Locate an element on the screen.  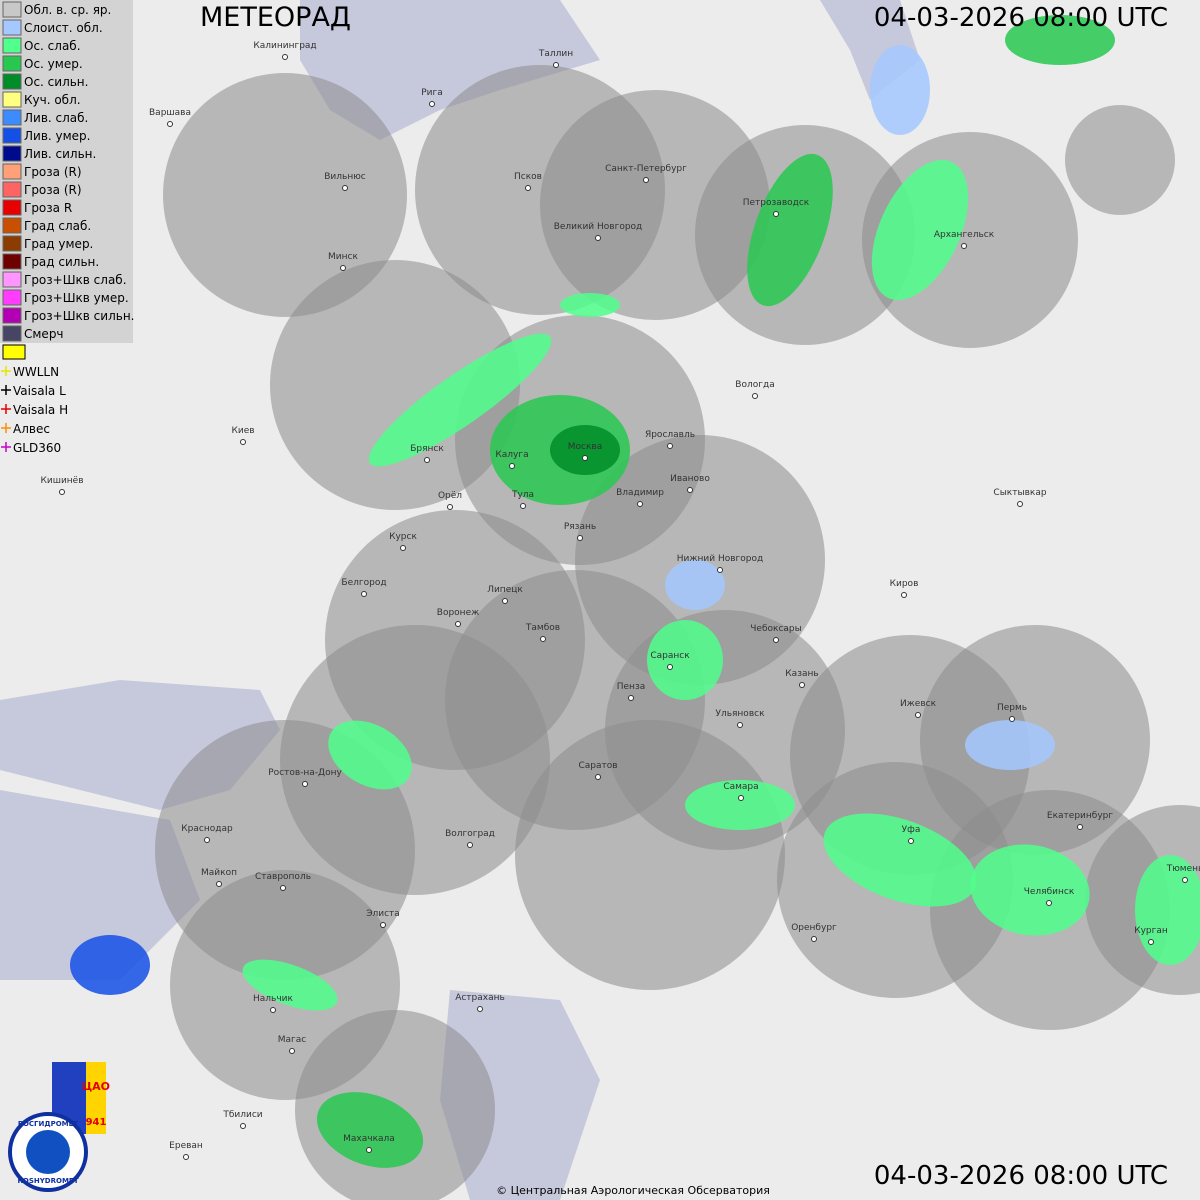
city-label: Челябинск is located at coordinates (1049, 892).